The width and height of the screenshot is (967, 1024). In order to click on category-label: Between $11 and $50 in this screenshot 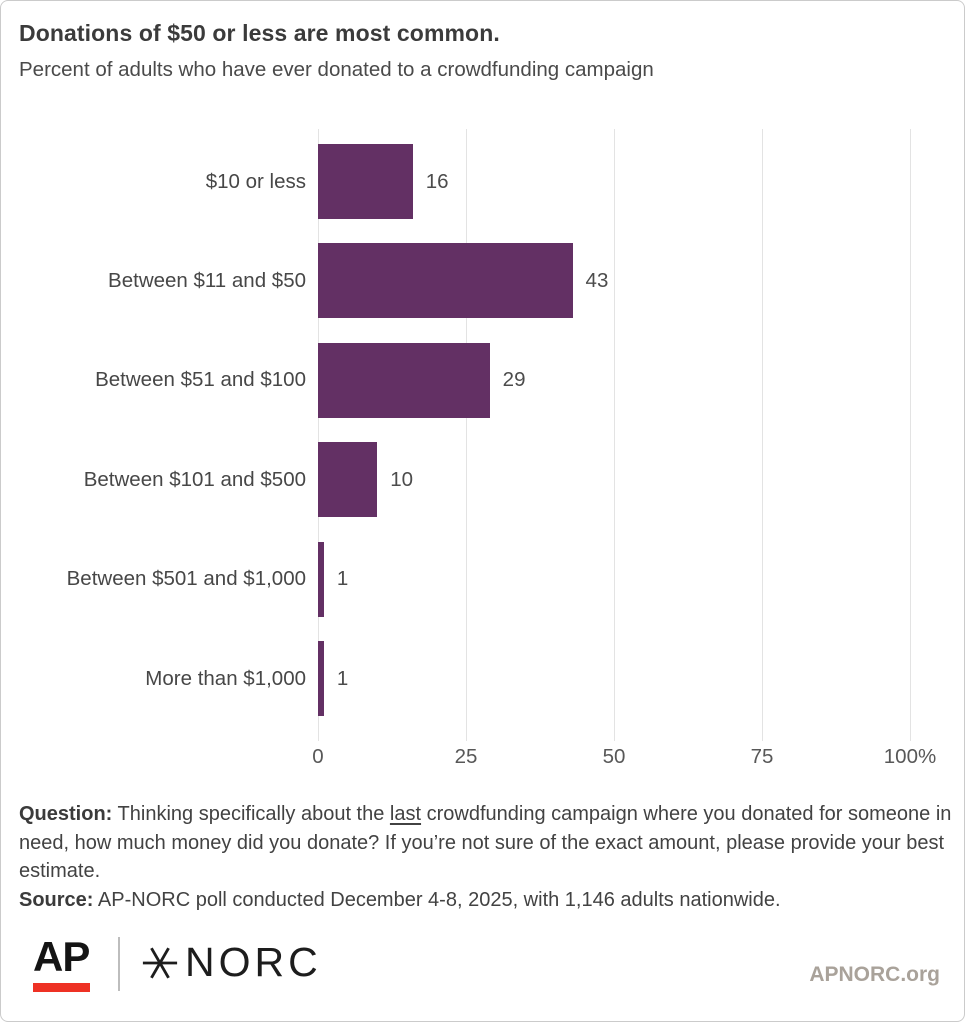, I will do `click(207, 280)`.